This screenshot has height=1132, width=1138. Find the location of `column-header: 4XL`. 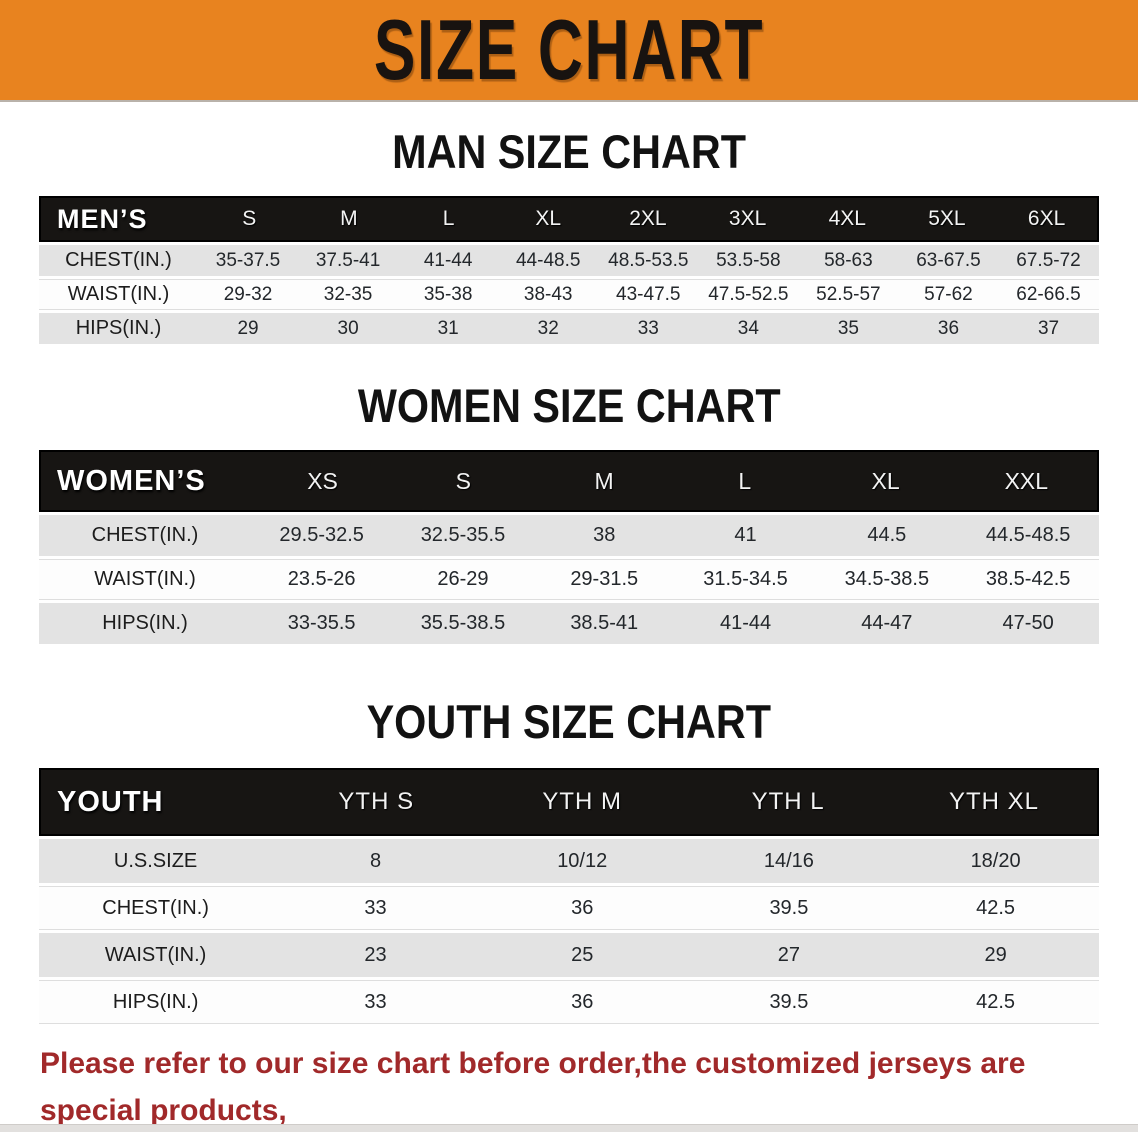

column-header: 4XL is located at coordinates (847, 218).